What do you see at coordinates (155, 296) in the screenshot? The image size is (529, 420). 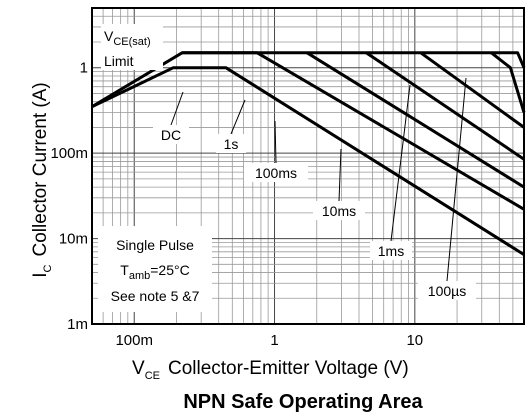 I see `note-line-3: See note 5 &7` at bounding box center [155, 296].